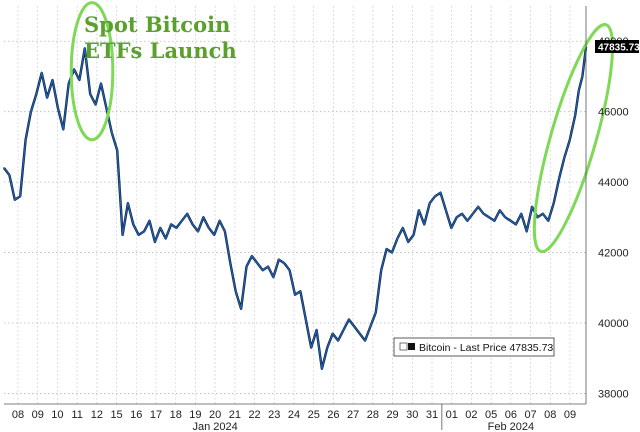 The height and width of the screenshot is (432, 640). Describe the element at coordinates (254, 415) in the screenshot. I see `x-tick-label: 22` at that location.